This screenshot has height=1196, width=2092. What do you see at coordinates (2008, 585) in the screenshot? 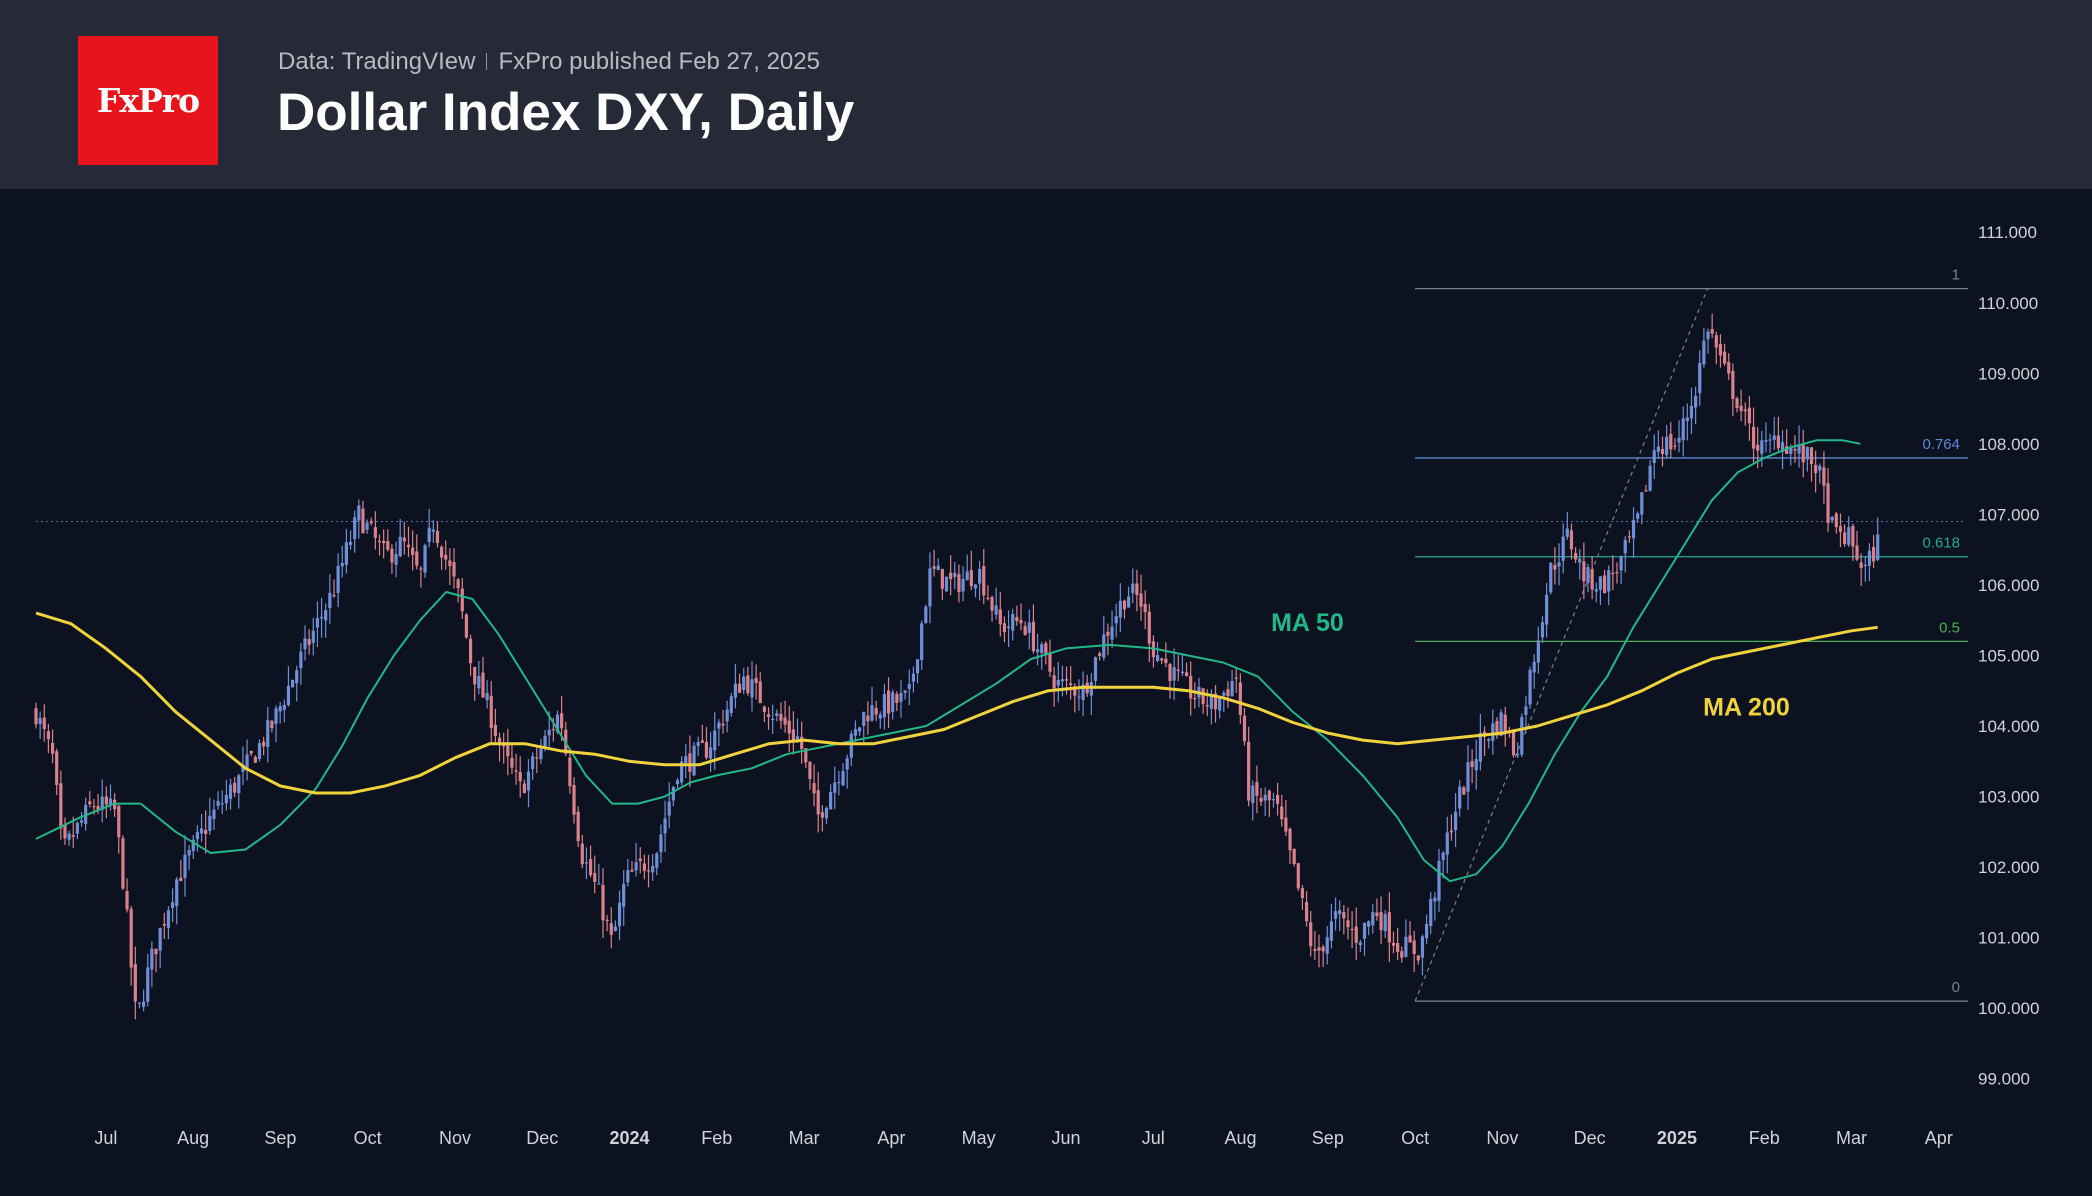
I see `y-tick-label: 106.000` at bounding box center [2008, 585].